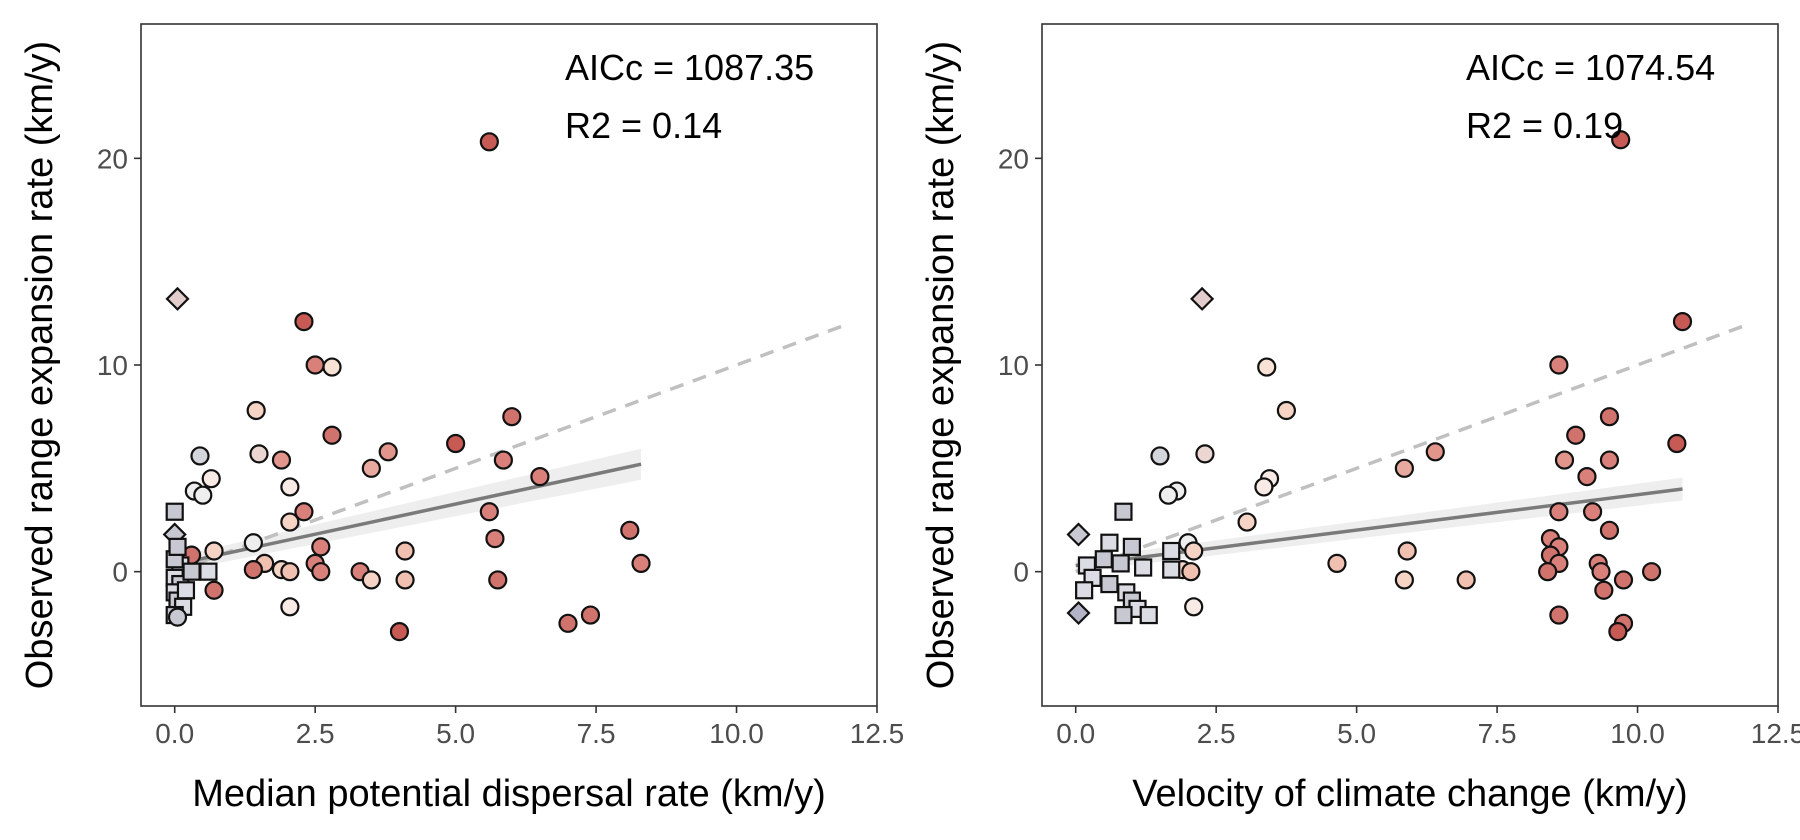 The image size is (1800, 840). Describe the element at coordinates (689, 67) in the screenshot. I see `aicc-annotation: AICc = 1087.35` at that location.